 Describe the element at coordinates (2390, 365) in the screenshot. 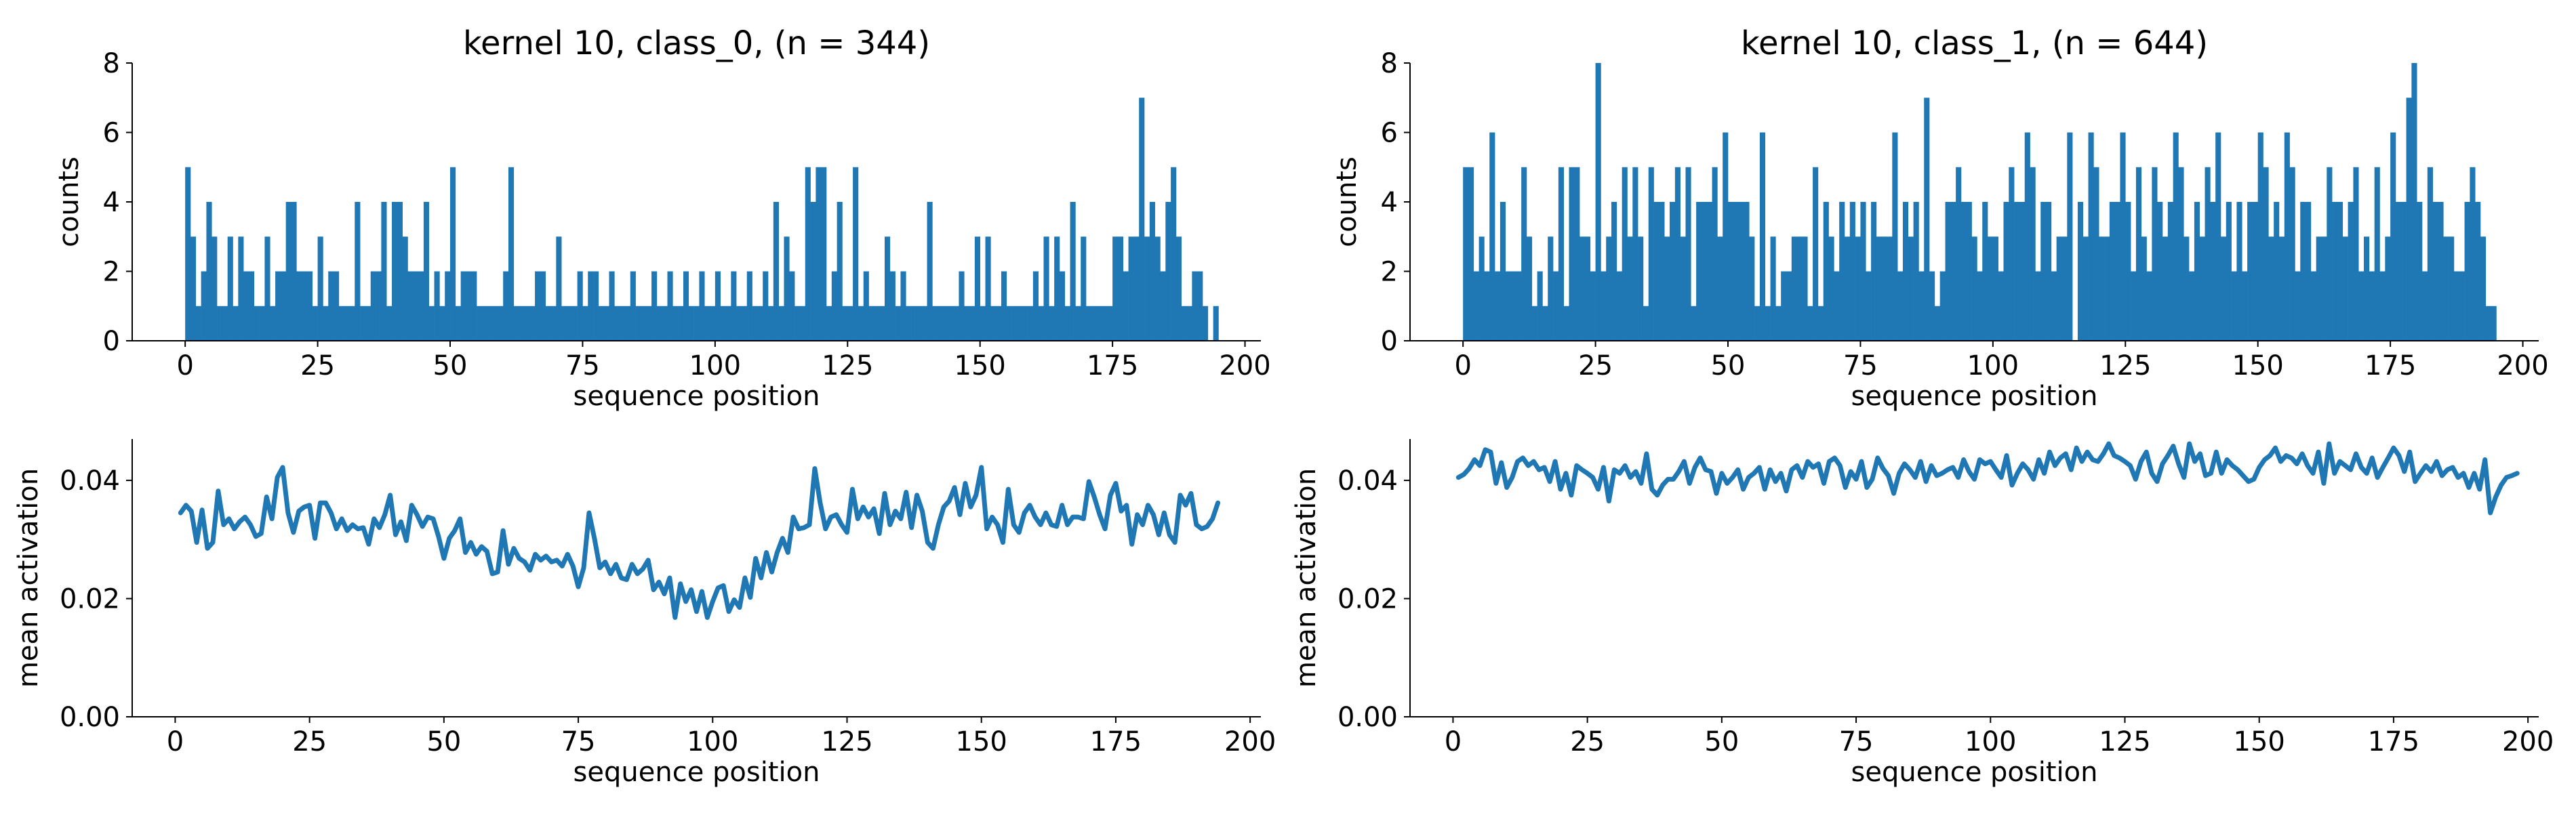

I see `x-tick-label: 175` at that location.